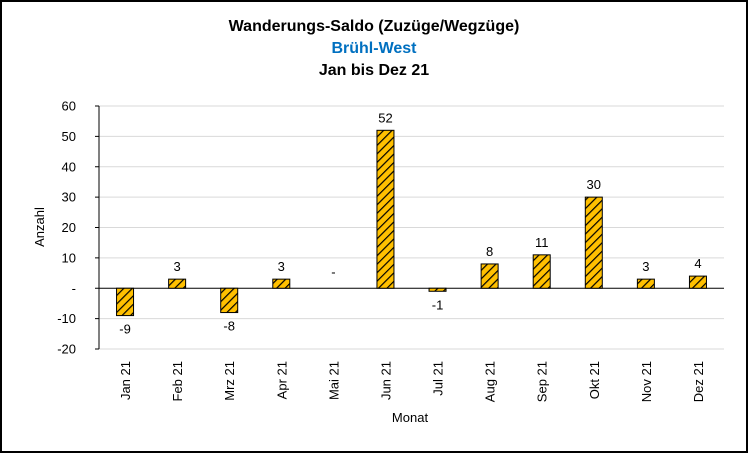 This screenshot has width=748, height=453. I want to click on x-tick-label: Feb 21, so click(177, 381).